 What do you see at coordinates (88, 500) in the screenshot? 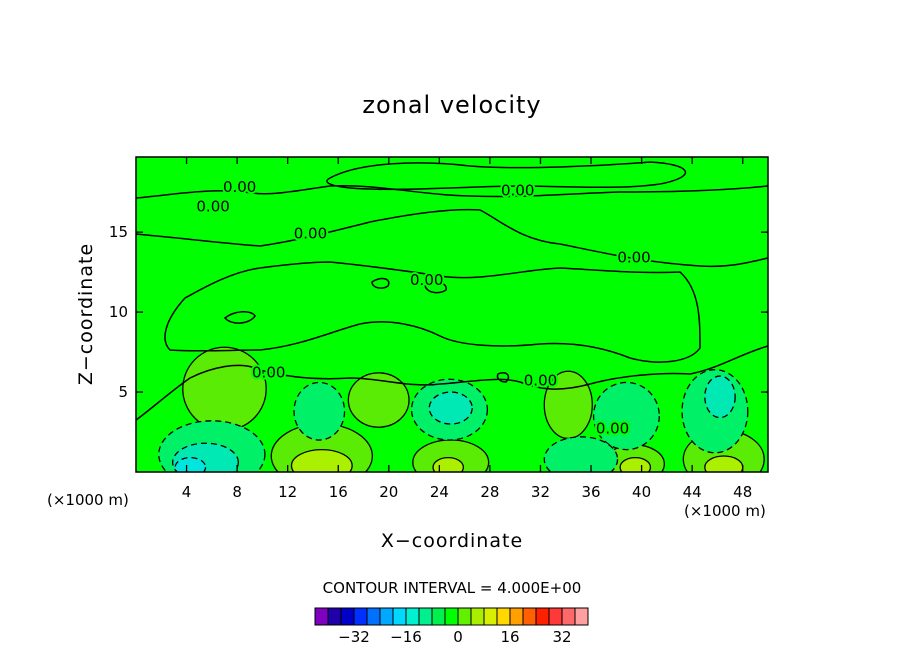
I see `x-unit-left: (×1000 m)` at bounding box center [88, 500].